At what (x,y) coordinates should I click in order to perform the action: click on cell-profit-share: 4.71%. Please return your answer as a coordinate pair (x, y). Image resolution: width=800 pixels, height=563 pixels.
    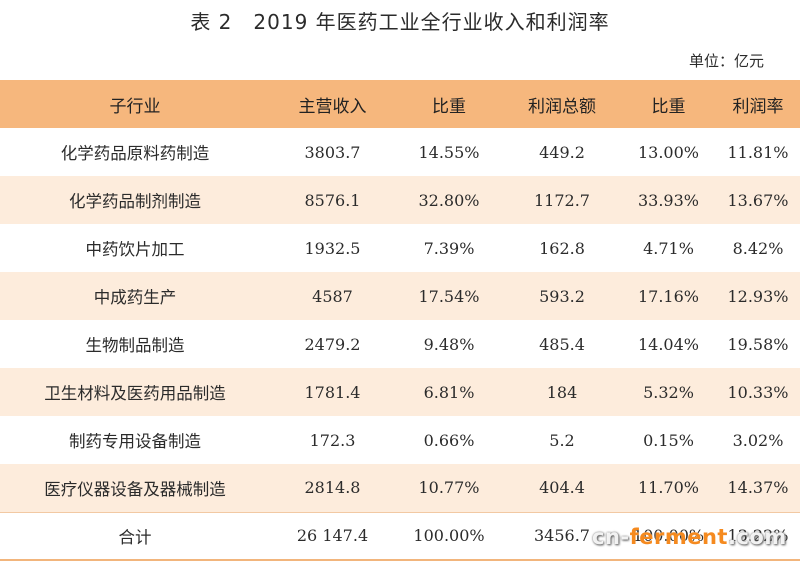
    Looking at the image, I should click on (668, 248).